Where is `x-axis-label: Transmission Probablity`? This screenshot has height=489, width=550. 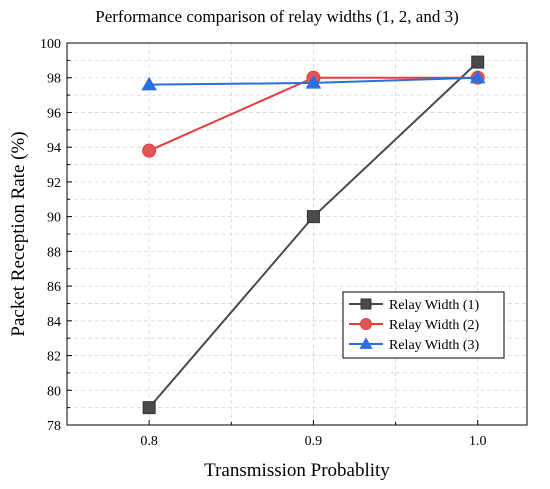
x-axis-label: Transmission Probablity is located at coordinates (297, 470).